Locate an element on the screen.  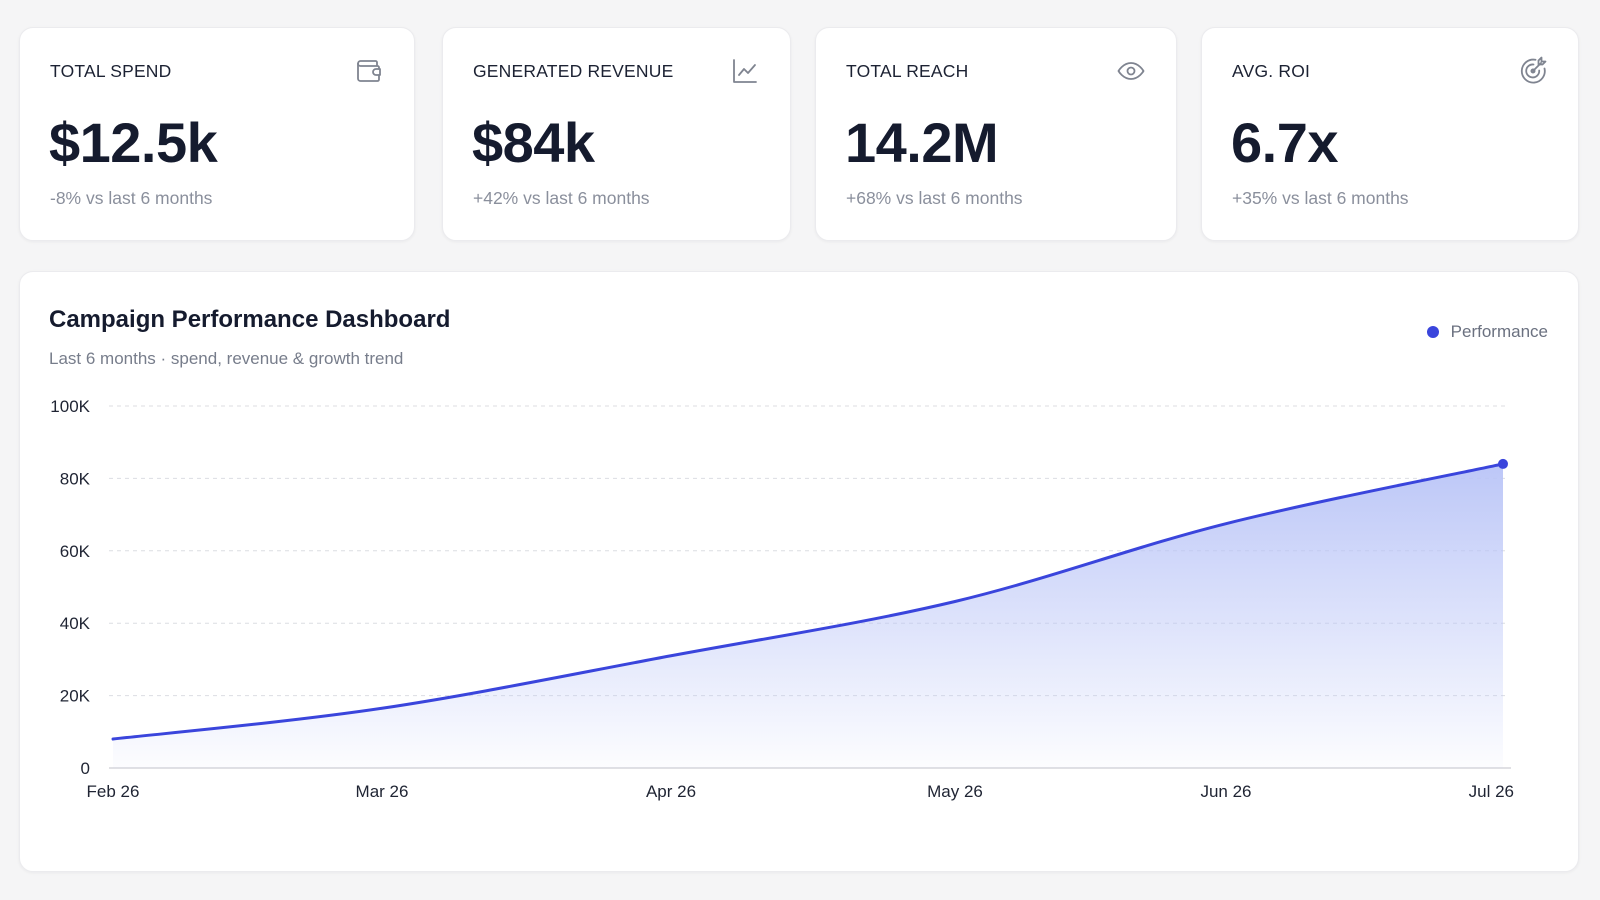
x-tick-label: Jun 26 is located at coordinates (1225, 791).